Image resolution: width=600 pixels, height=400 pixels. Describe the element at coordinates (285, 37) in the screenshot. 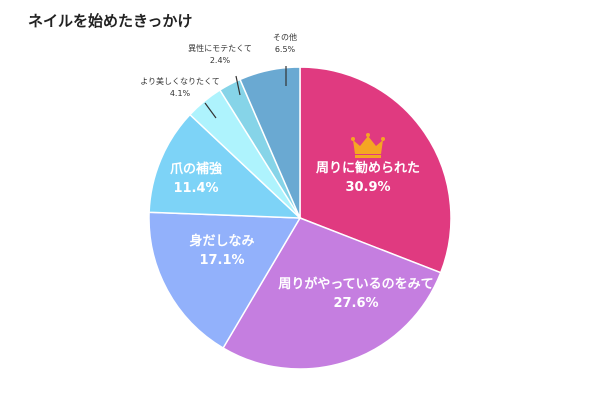

I see `slice-label: その他` at that location.